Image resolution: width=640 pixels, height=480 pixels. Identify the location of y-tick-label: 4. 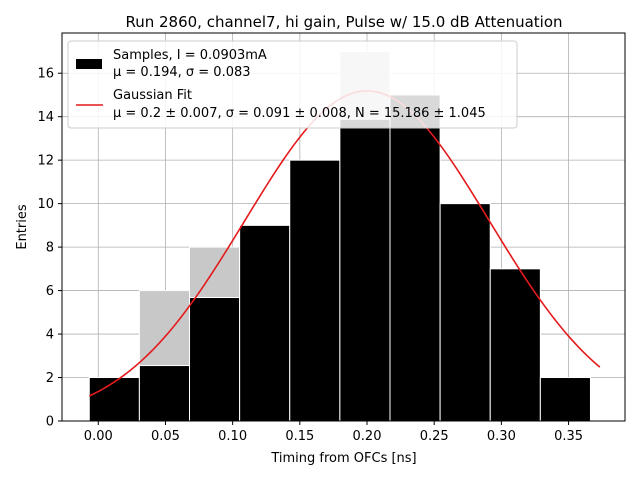
(50, 335).